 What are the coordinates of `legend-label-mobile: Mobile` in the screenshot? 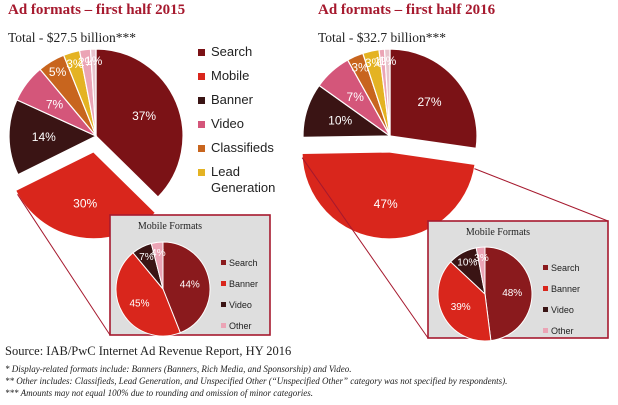 It's located at (230, 75).